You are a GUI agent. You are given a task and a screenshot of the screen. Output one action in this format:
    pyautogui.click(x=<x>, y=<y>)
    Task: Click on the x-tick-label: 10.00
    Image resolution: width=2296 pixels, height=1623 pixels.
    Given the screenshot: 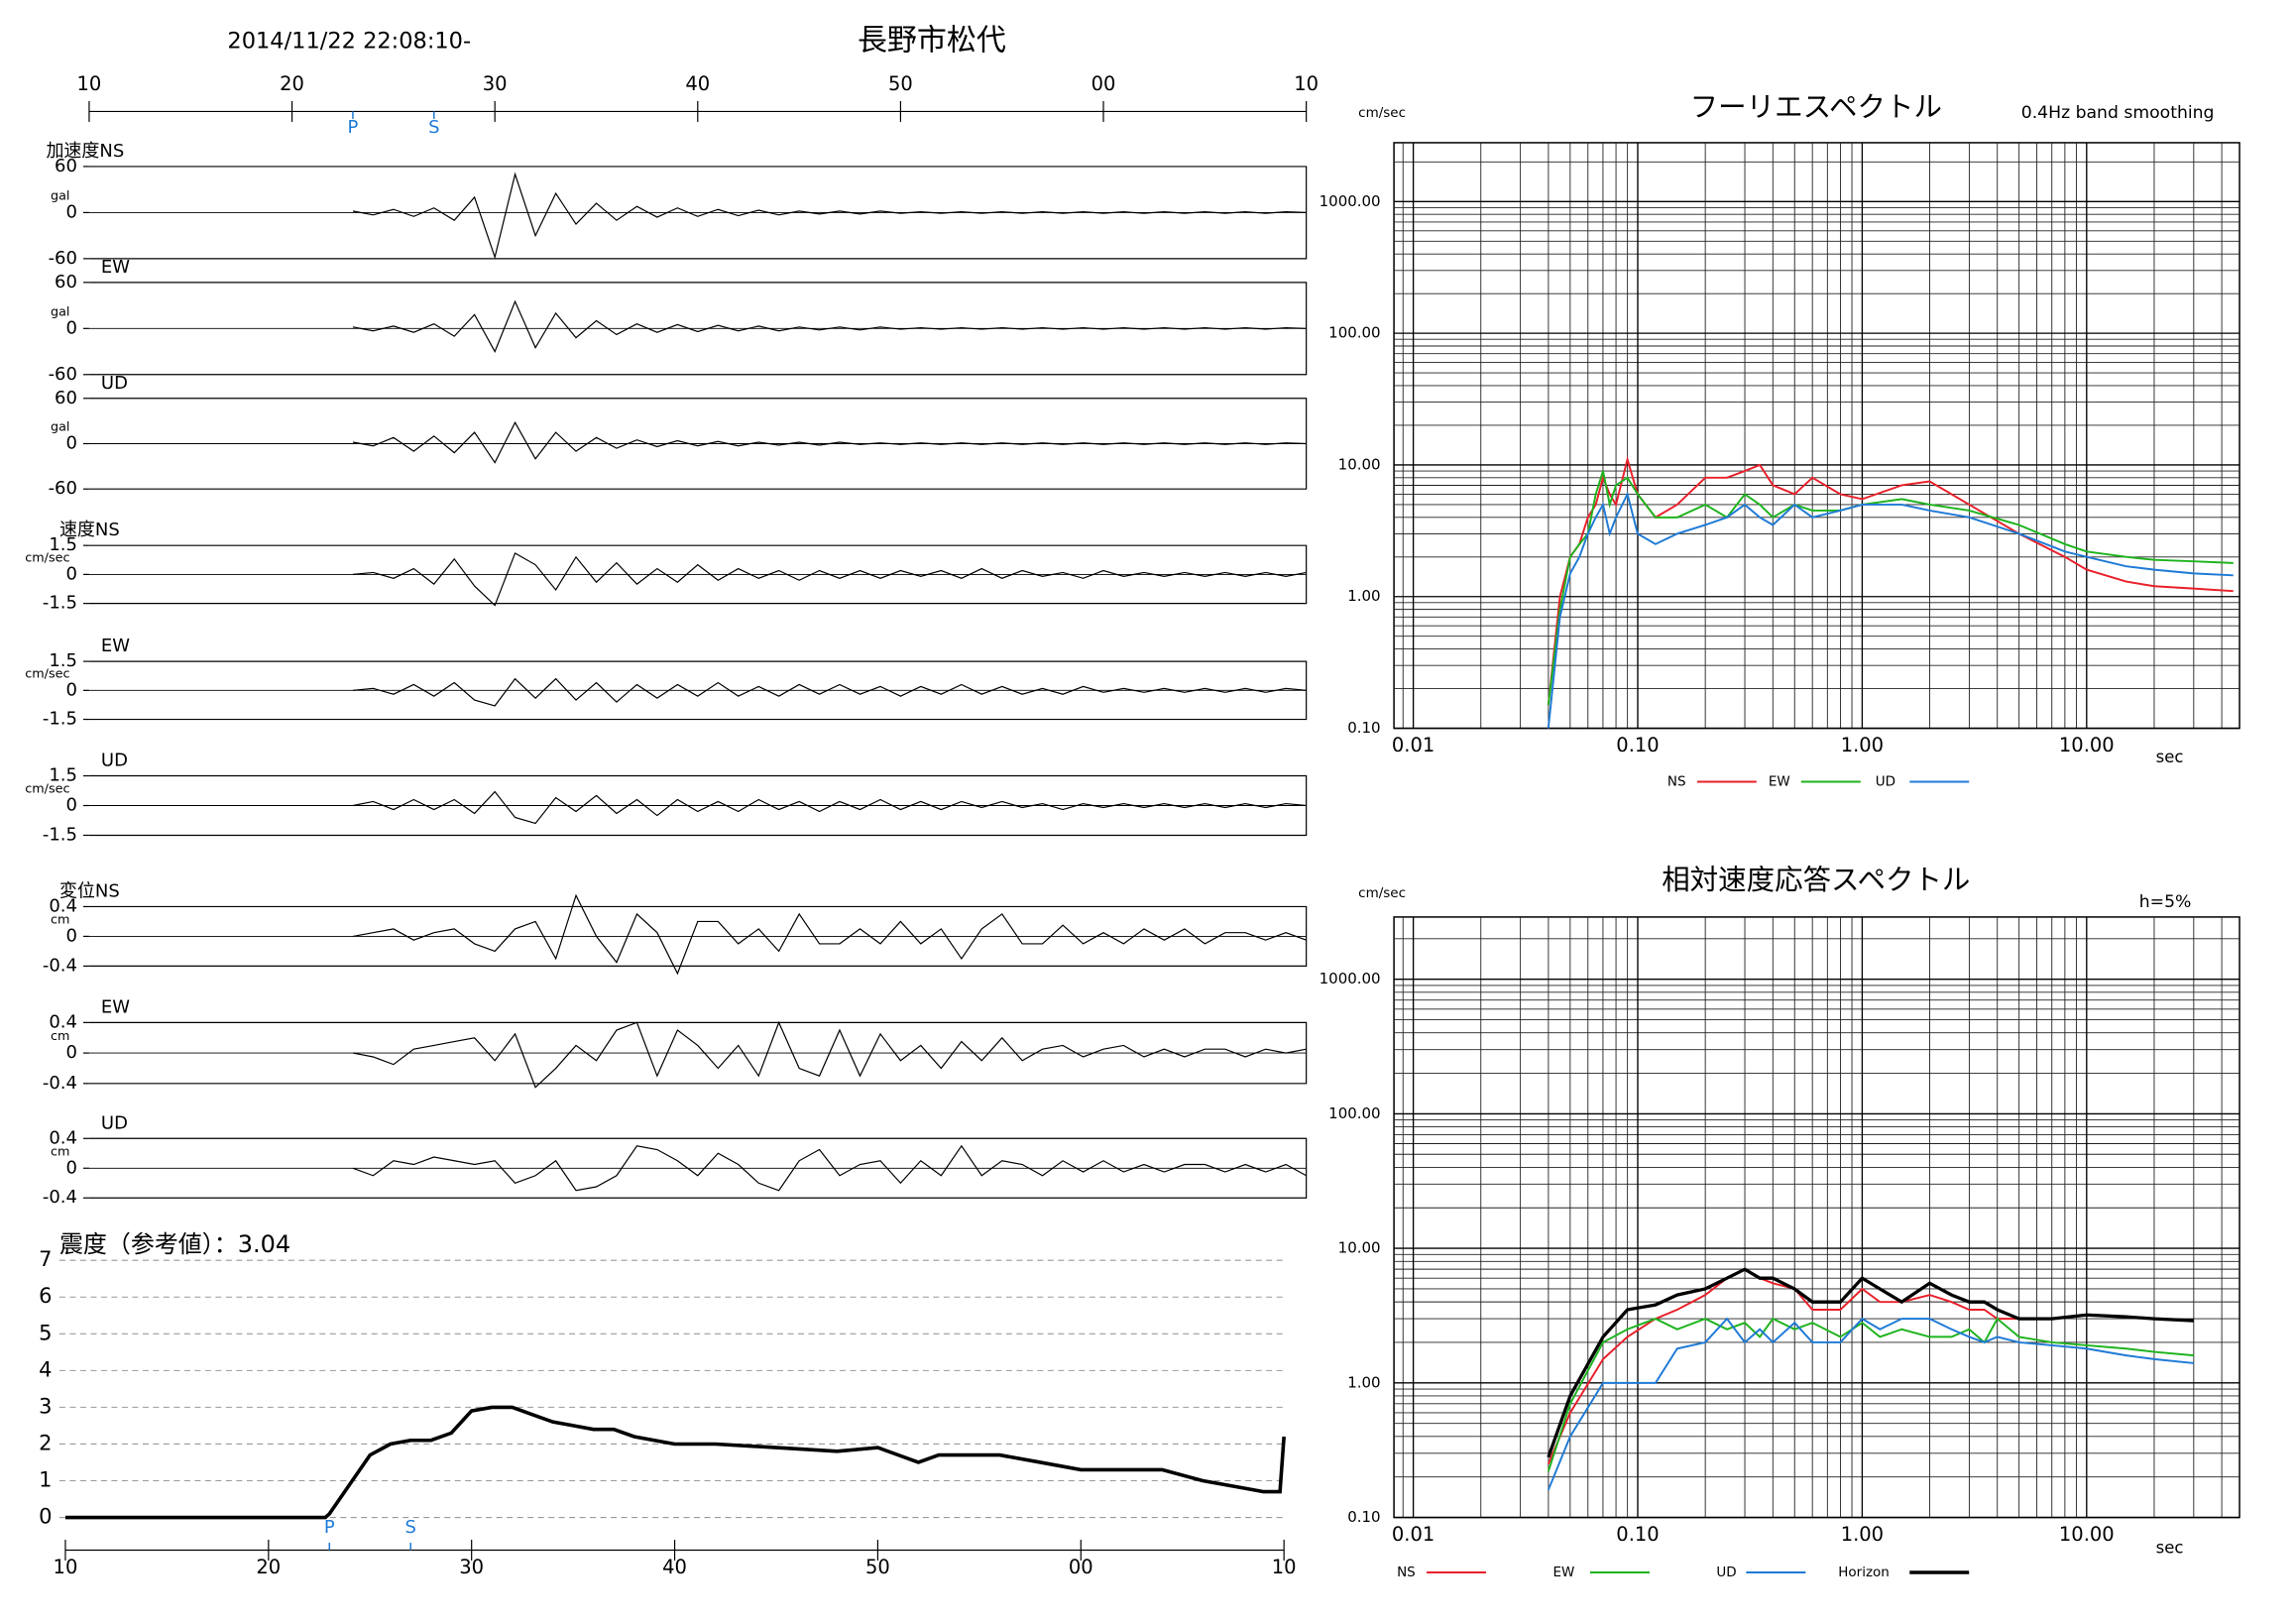 What is the action you would take?
    pyautogui.click(x=2087, y=745)
    